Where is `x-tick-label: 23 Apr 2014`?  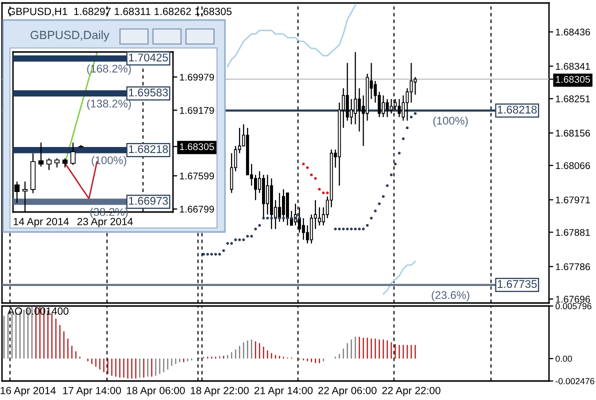
x-tick-label: 23 Apr 2014 is located at coordinates (105, 223).